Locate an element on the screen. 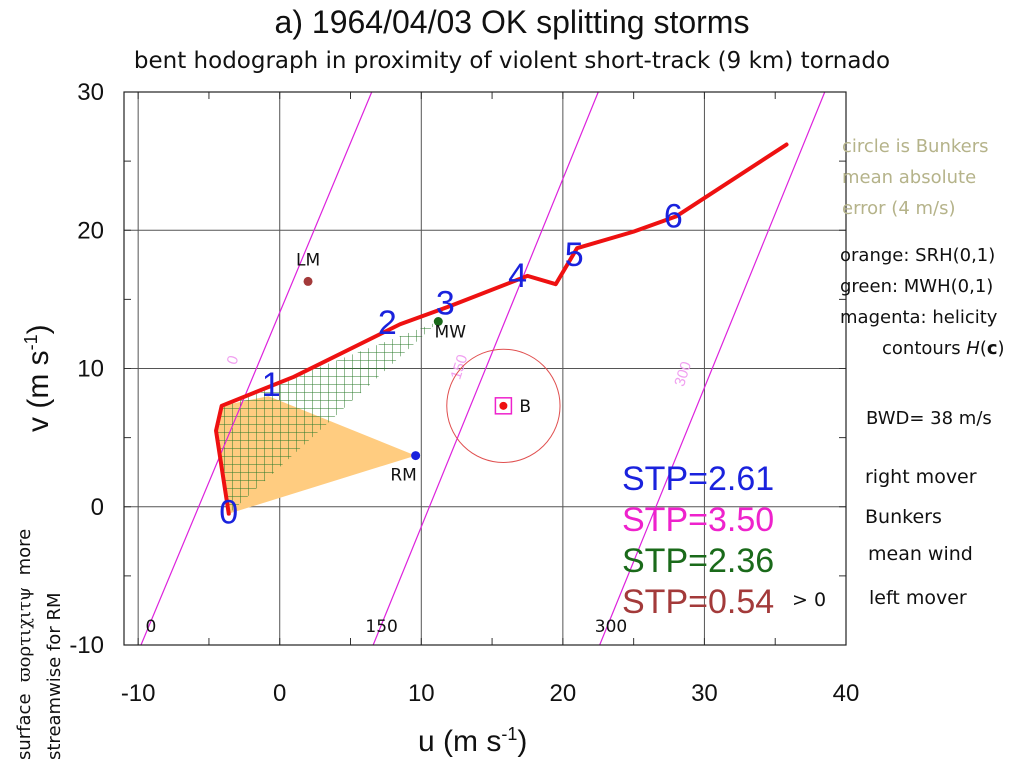  height-label: 6 is located at coordinates (673, 216).